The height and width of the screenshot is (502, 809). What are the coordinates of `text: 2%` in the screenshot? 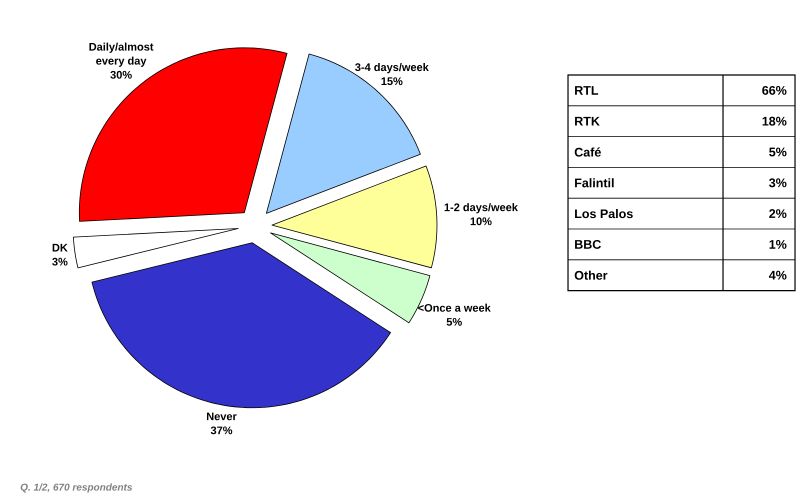 It's located at (777, 213).